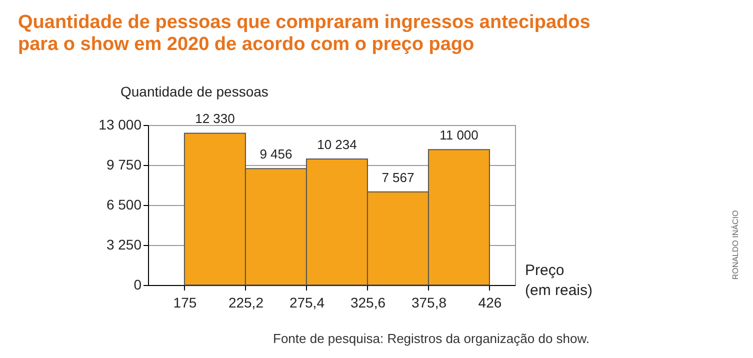 This screenshot has height=358, width=753. What do you see at coordinates (337, 144) in the screenshot?
I see `data-label: 10 234` at bounding box center [337, 144].